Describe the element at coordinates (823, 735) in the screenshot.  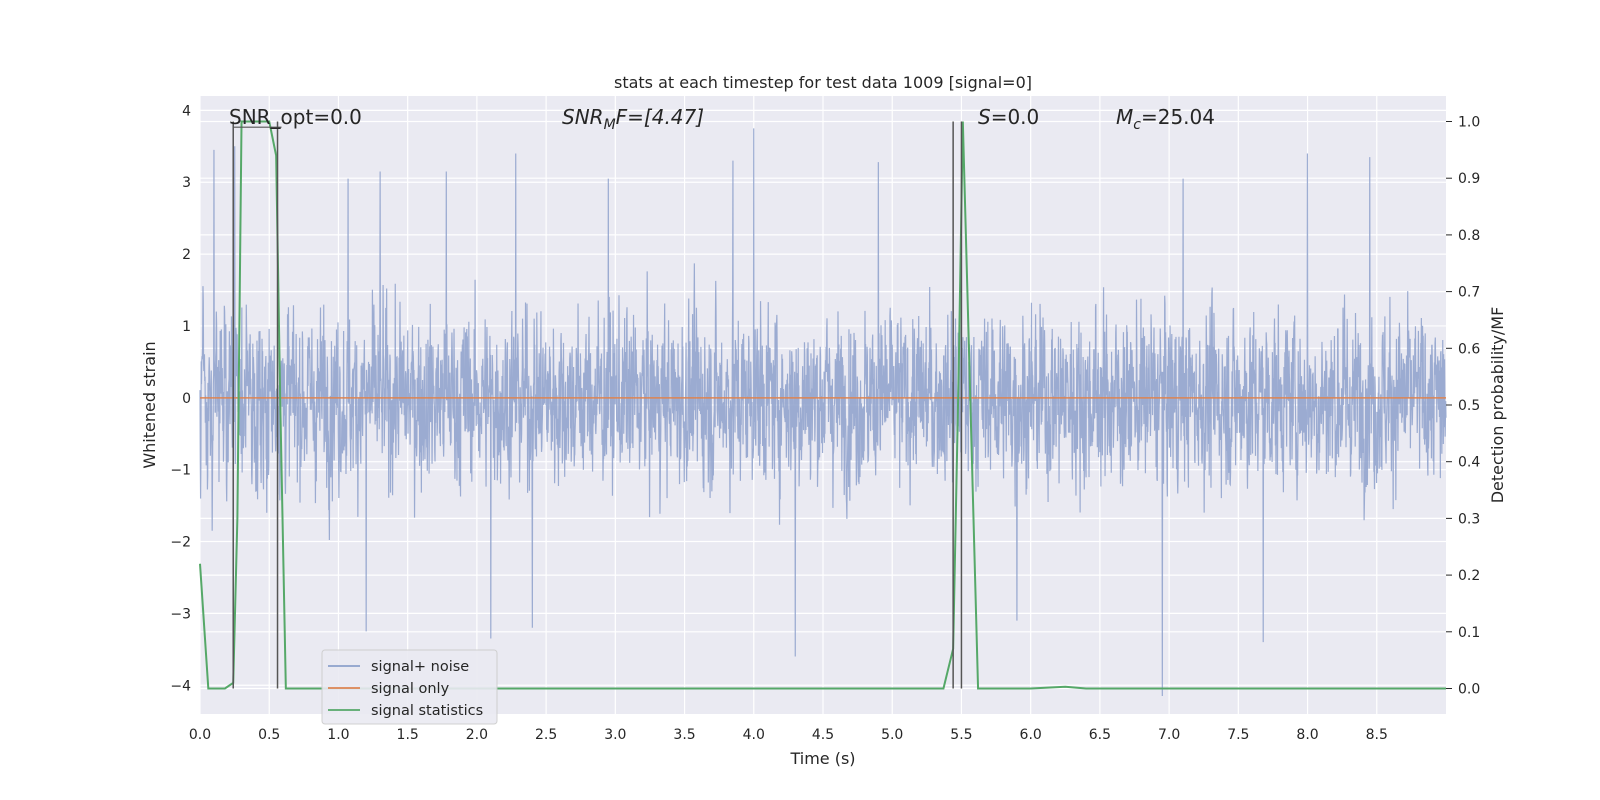
I see `x-tick-label: 4.5` at that location.